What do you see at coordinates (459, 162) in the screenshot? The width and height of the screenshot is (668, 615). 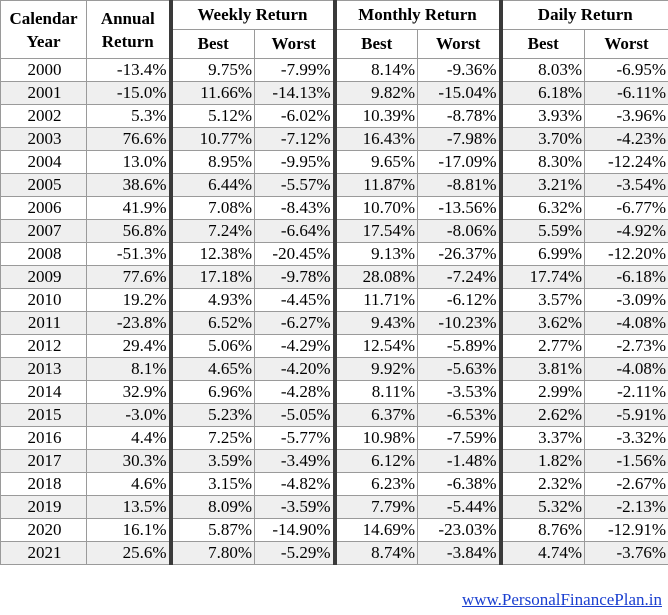 I see `monthly-worst-cell: -17.09%` at bounding box center [459, 162].